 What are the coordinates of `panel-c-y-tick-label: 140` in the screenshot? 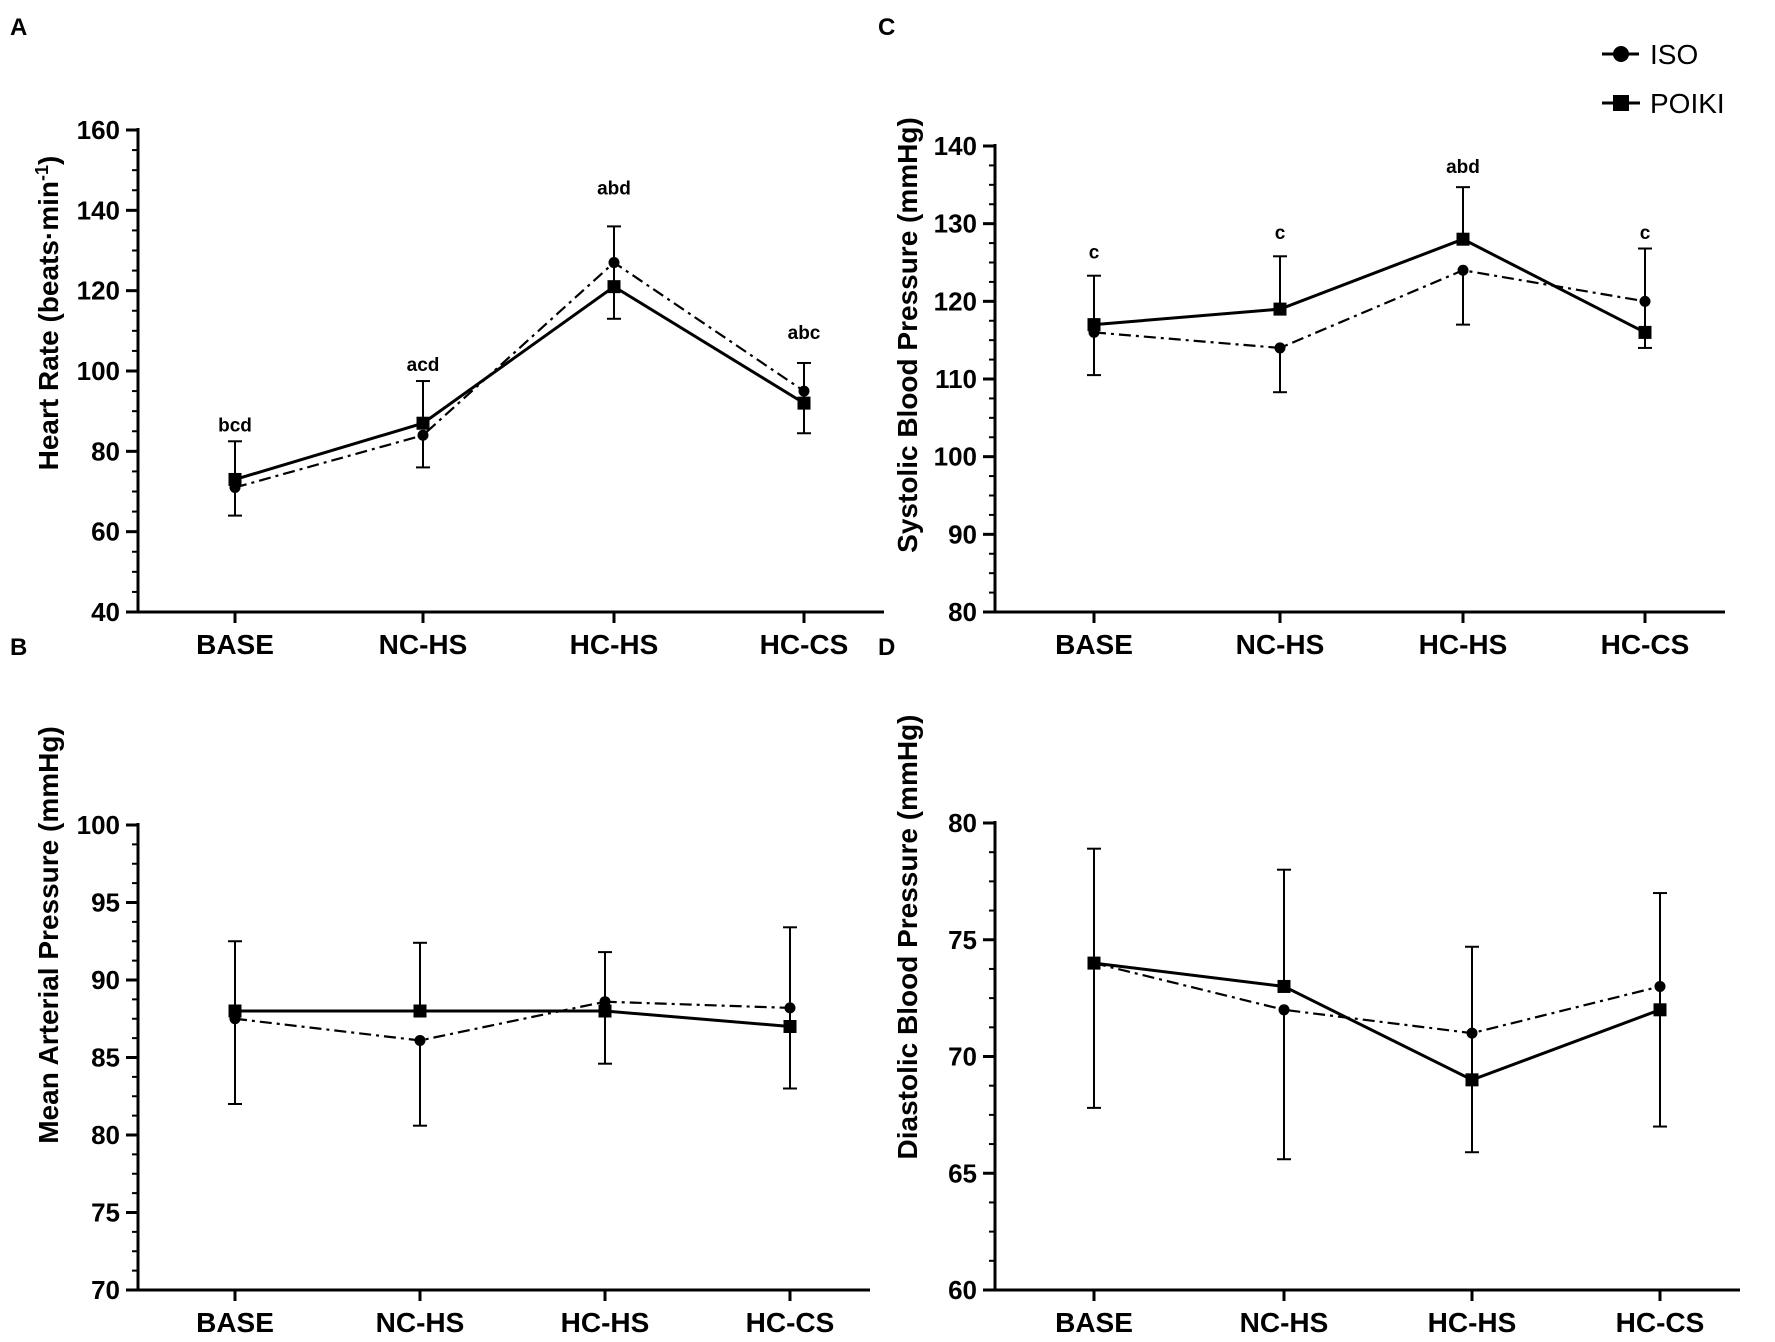 It's located at (955, 146).